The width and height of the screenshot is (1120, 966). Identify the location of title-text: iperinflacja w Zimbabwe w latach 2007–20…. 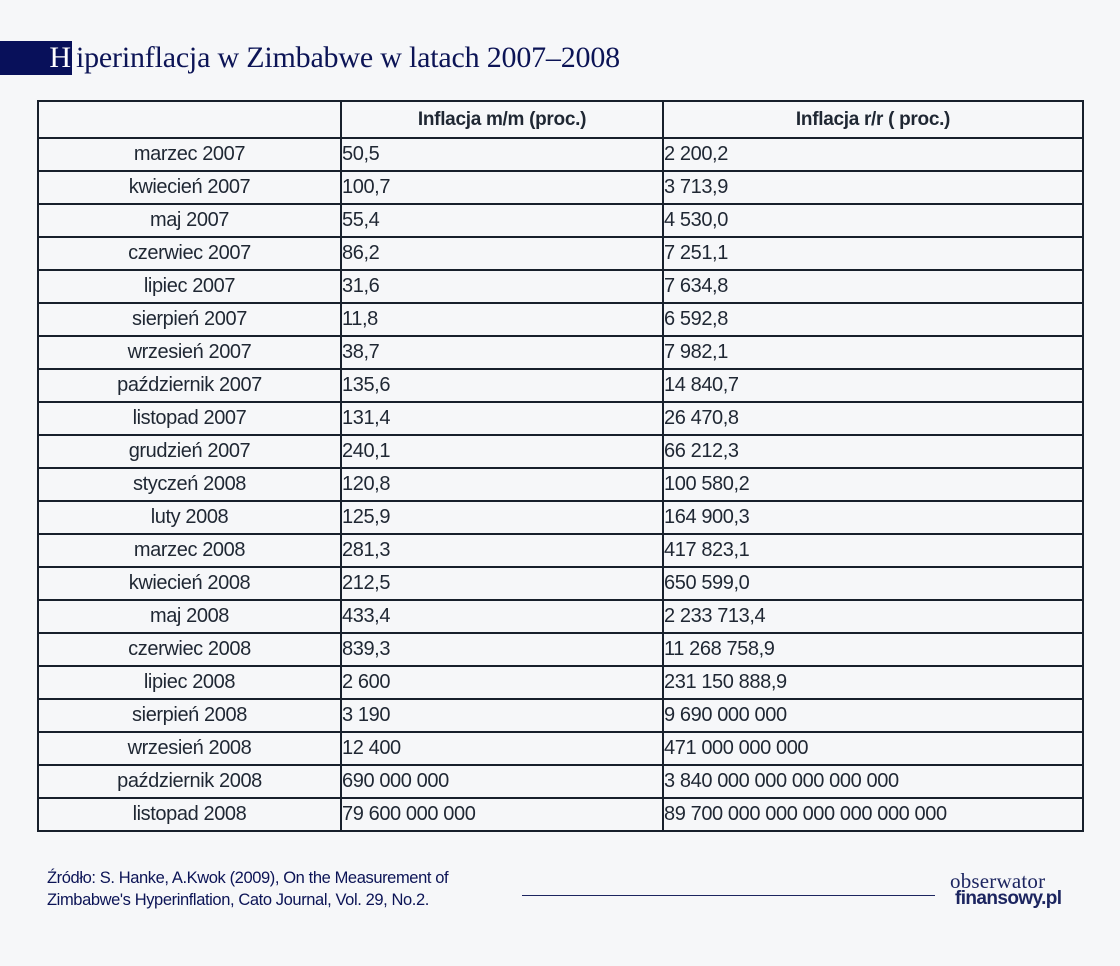
(348, 57).